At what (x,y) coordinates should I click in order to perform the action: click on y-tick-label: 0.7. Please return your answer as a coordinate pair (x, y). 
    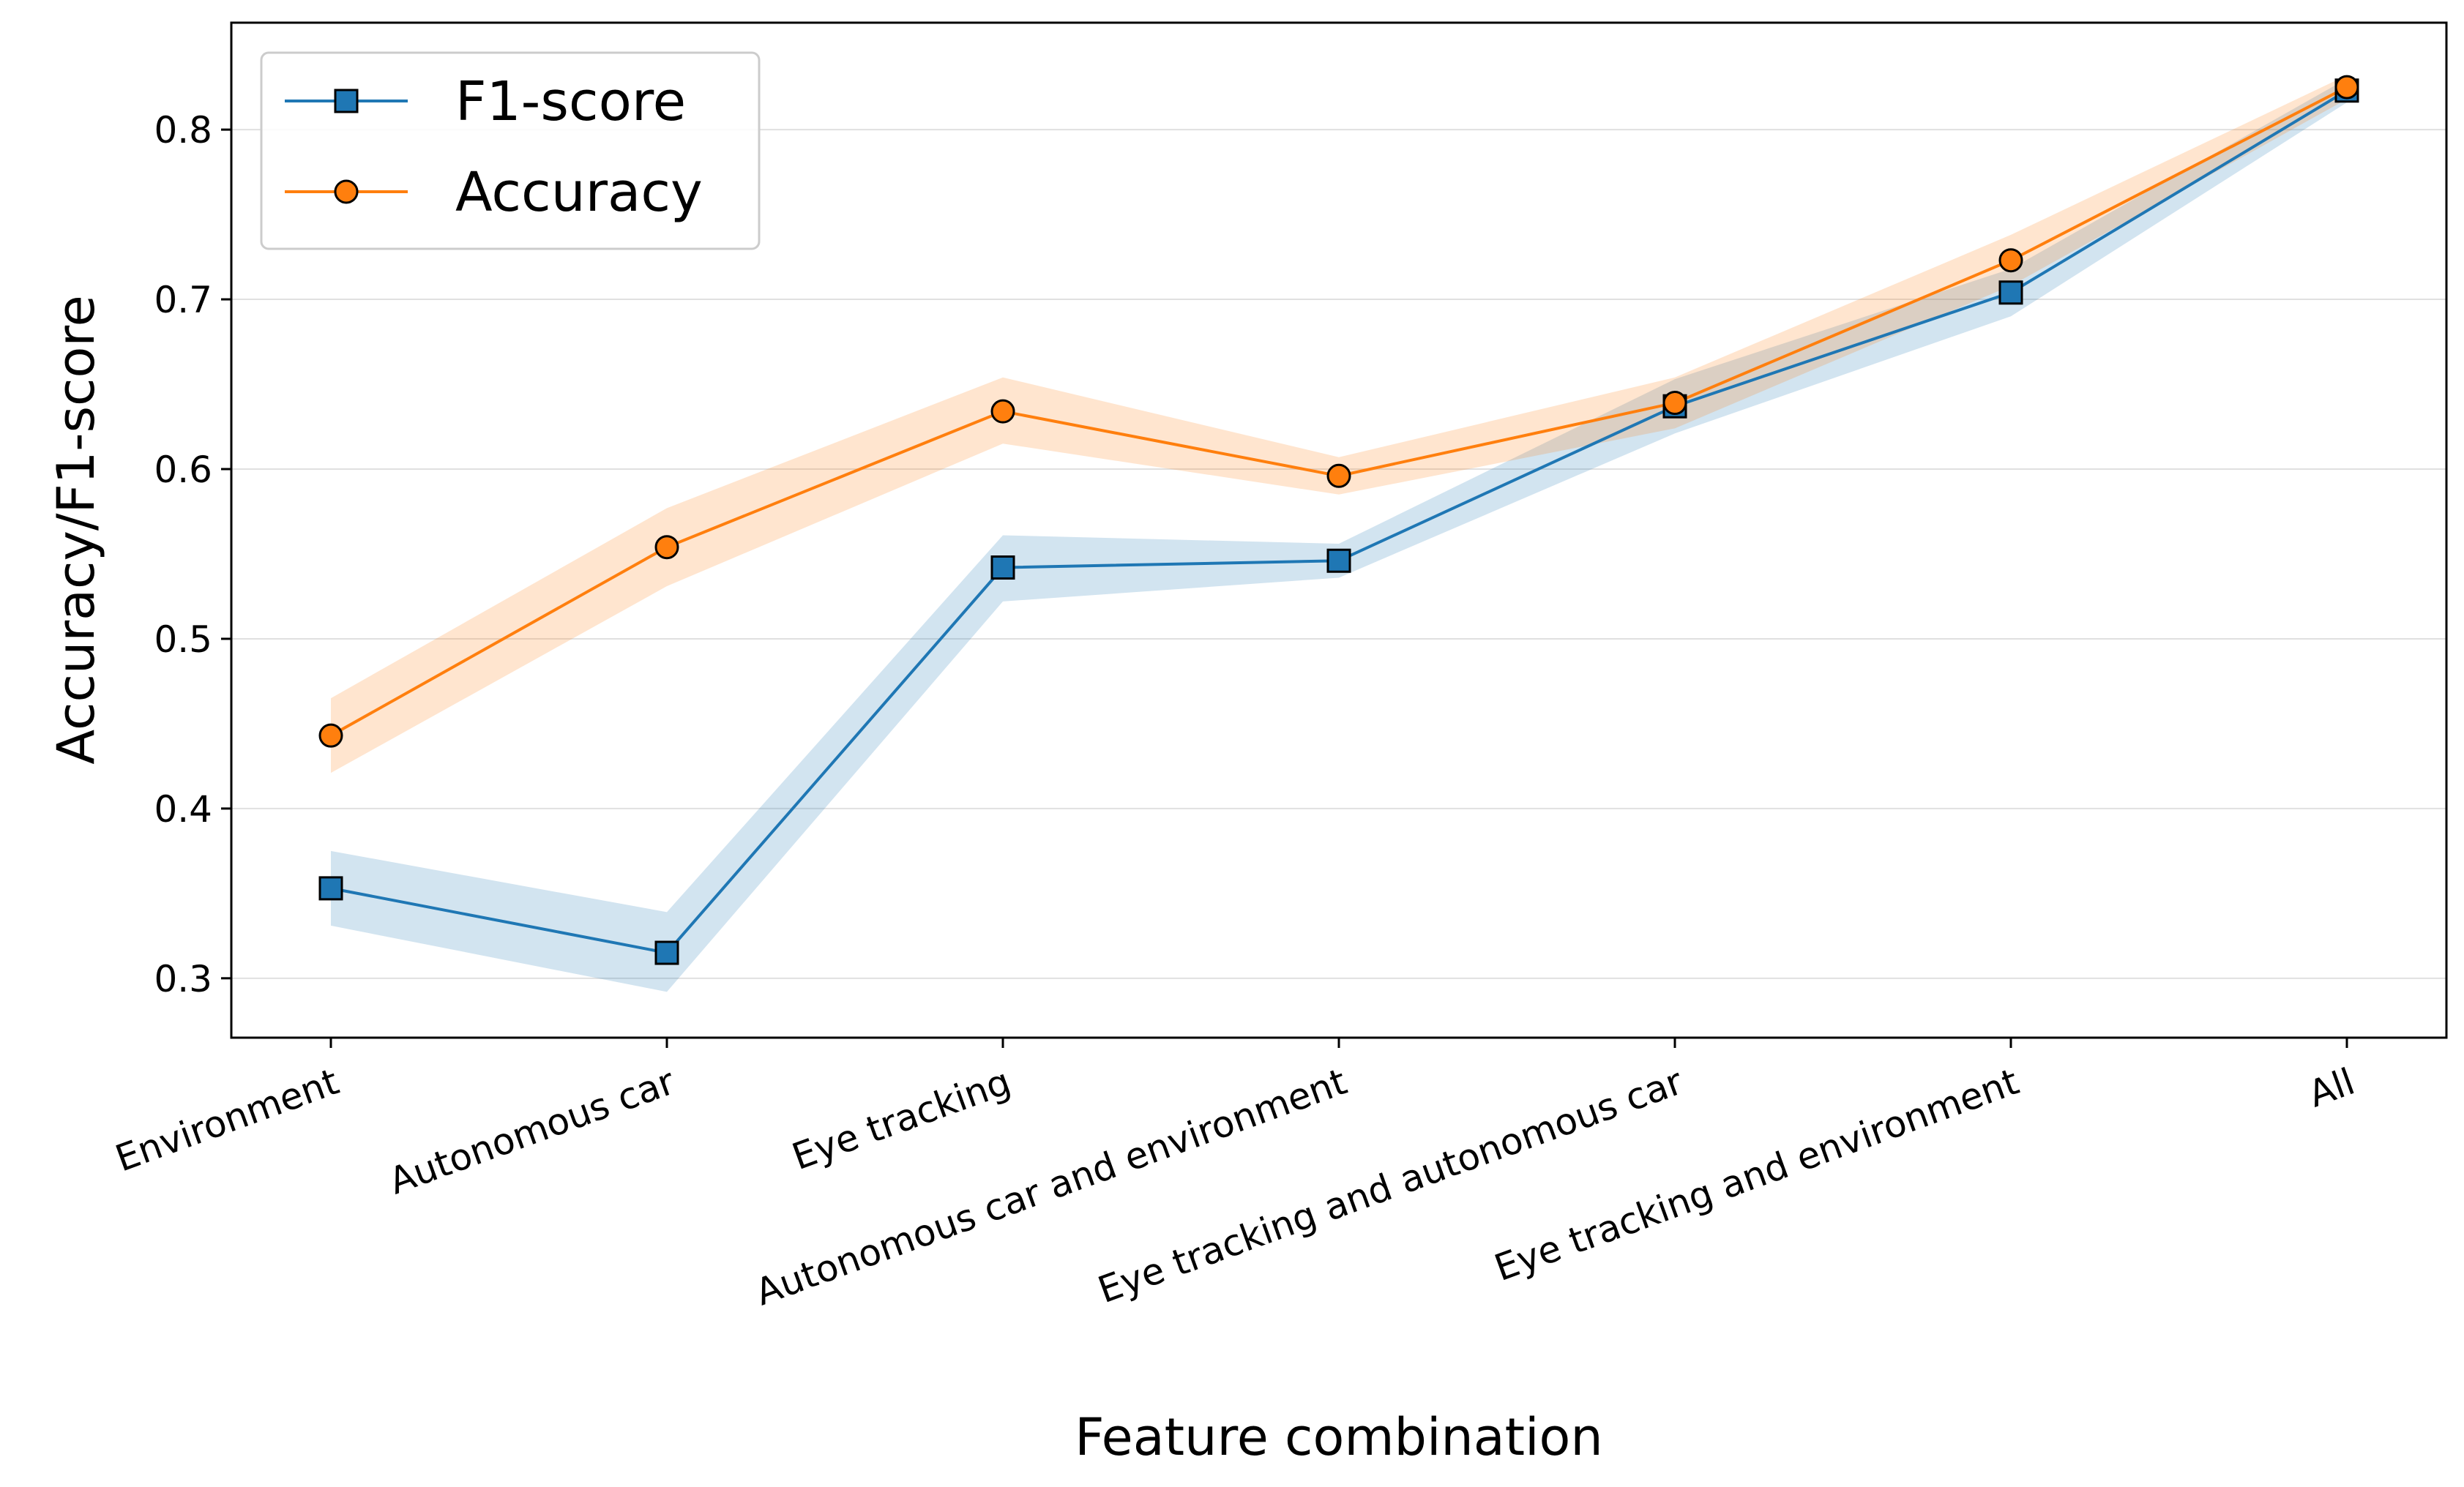
    Looking at the image, I should click on (183, 300).